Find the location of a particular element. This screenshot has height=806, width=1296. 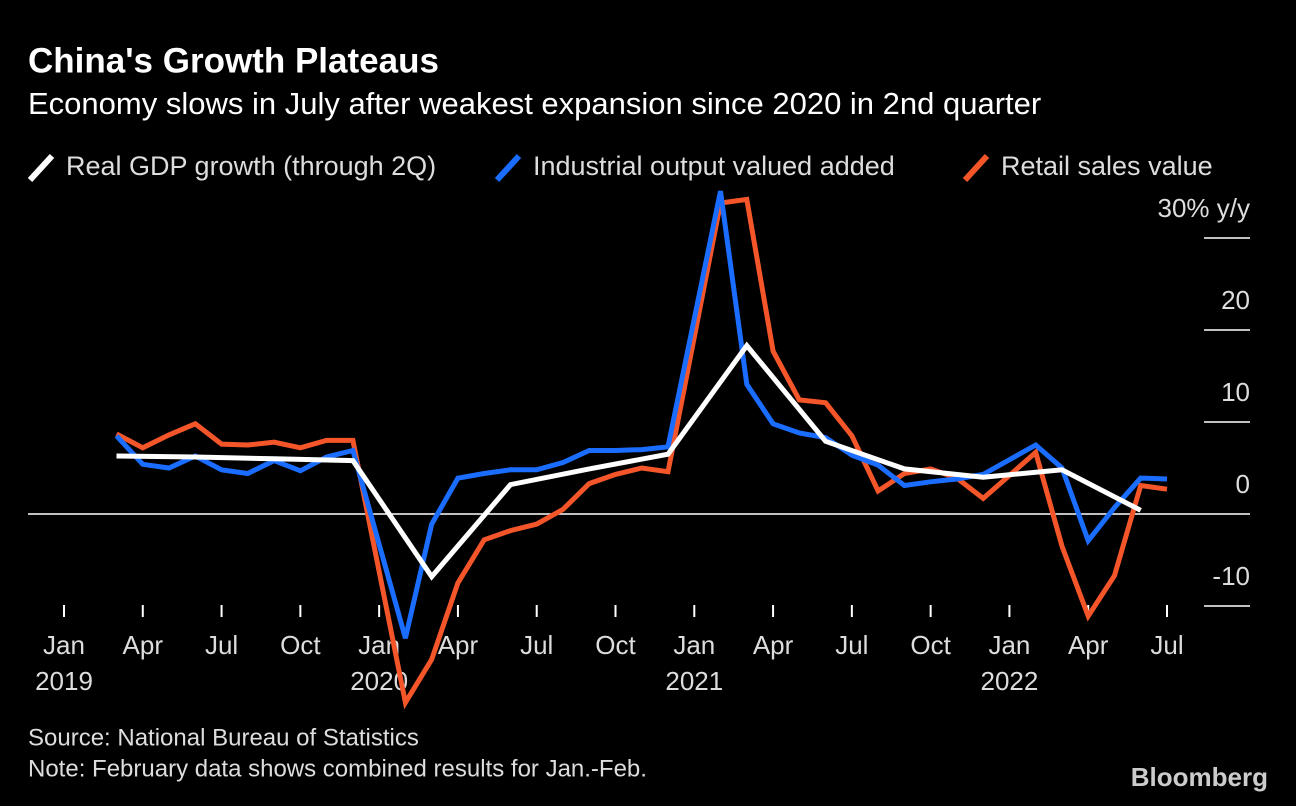

x-year-label: 2019 is located at coordinates (64, 681).